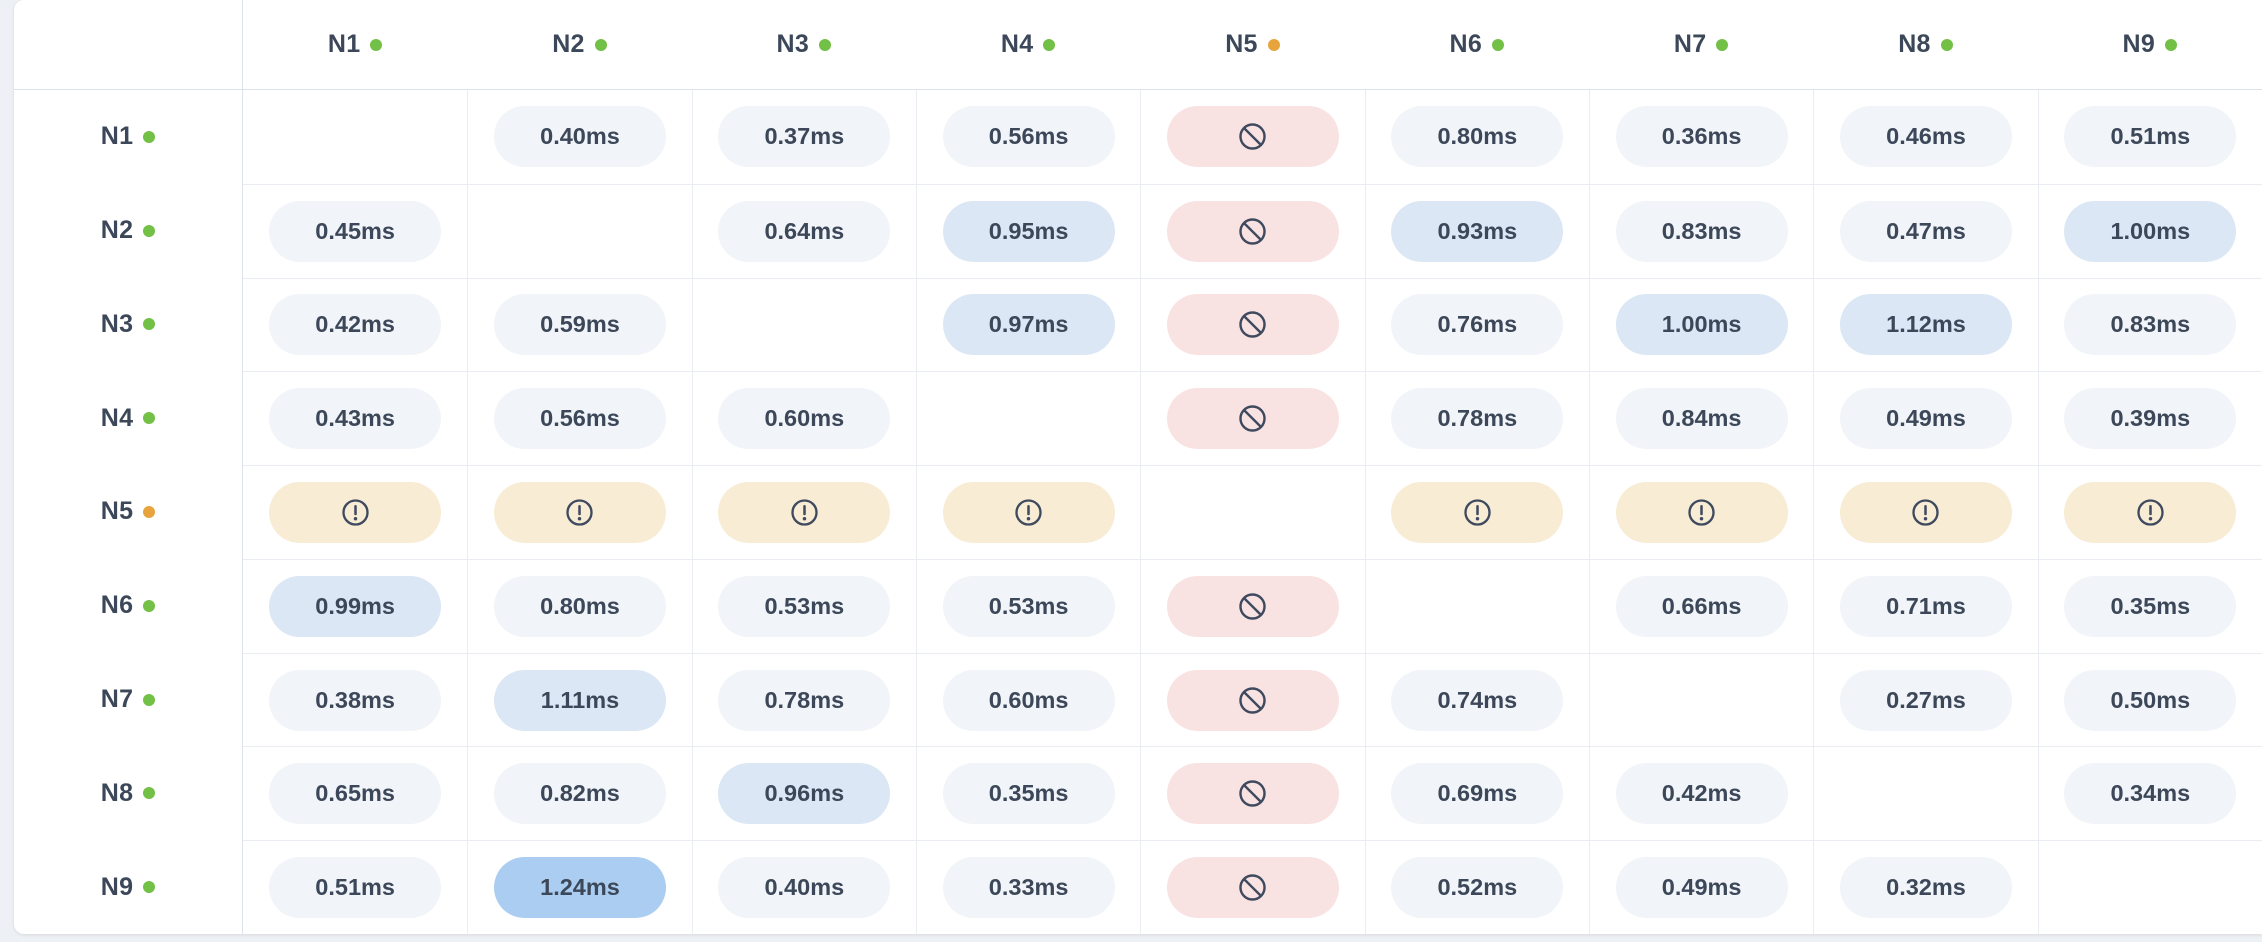 The height and width of the screenshot is (942, 2262). What do you see at coordinates (355, 512) in the screenshot?
I see `warning-badge-N5-to-N1` at bounding box center [355, 512].